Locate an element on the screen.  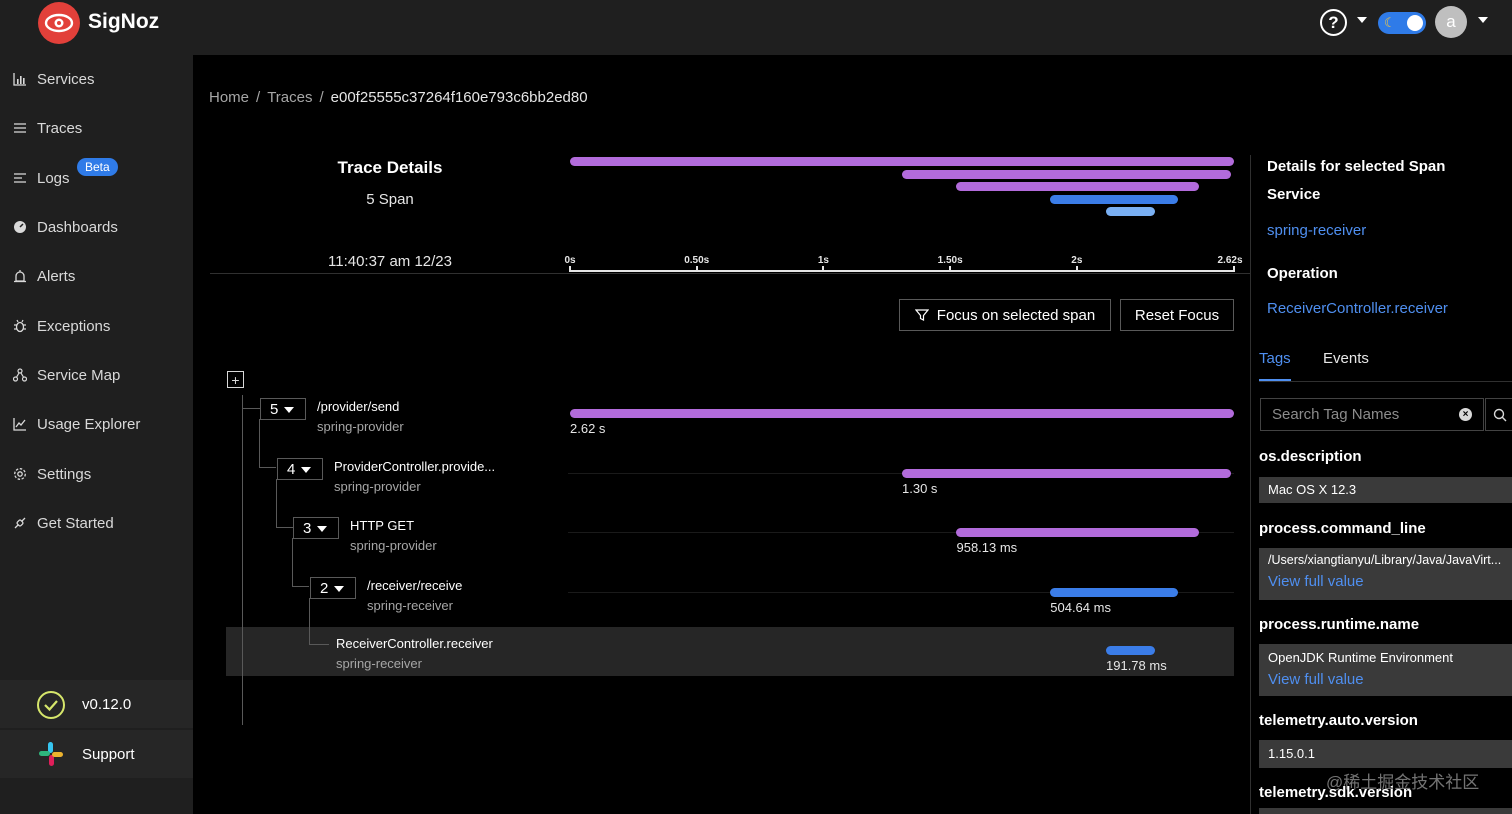
details-title: Details for selected Span is located at coordinates (1356, 166).